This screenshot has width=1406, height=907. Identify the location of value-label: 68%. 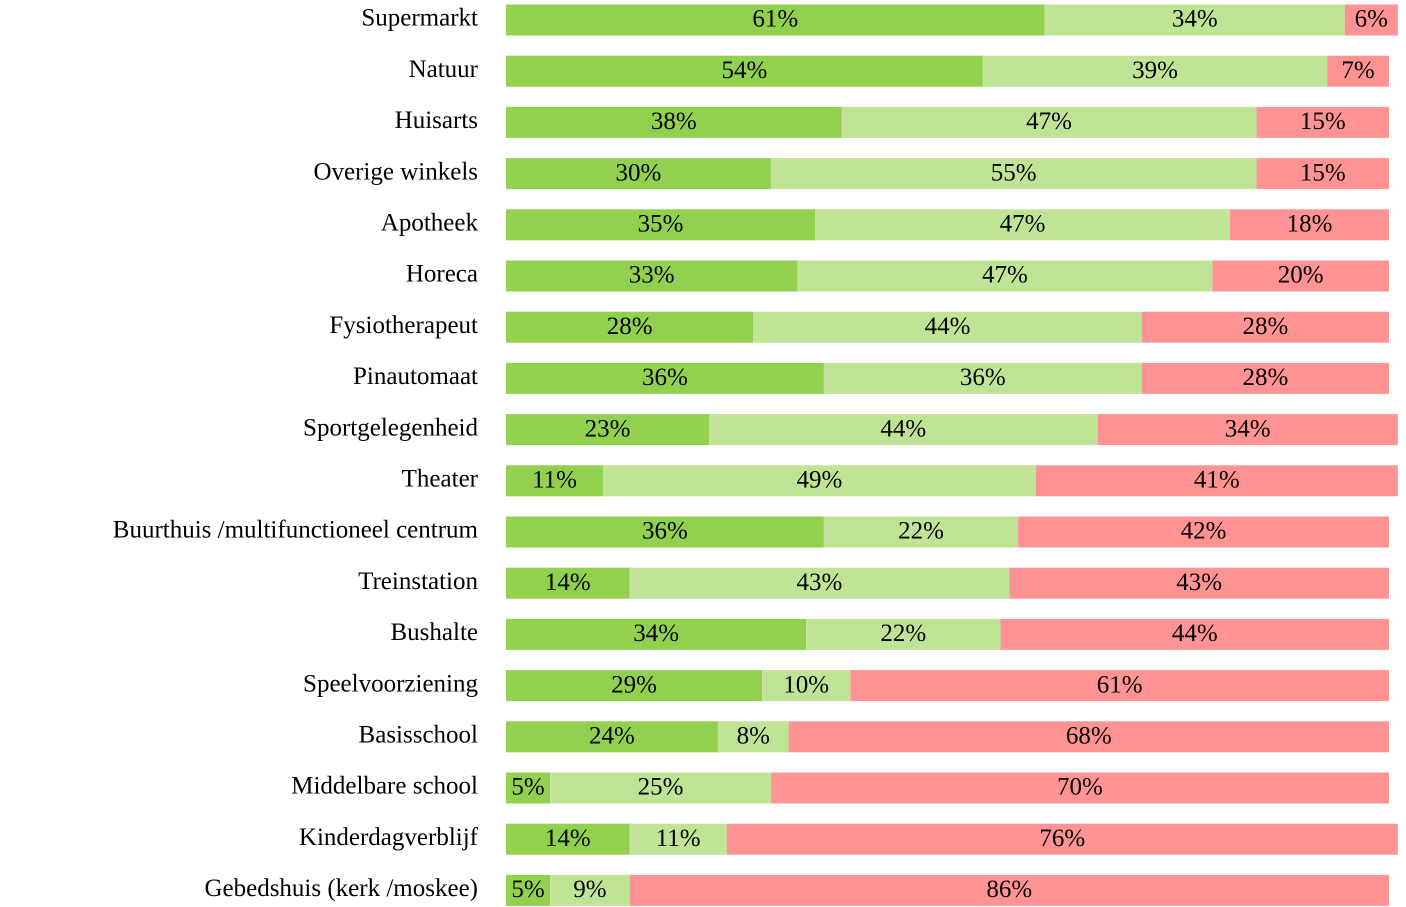
(1089, 736).